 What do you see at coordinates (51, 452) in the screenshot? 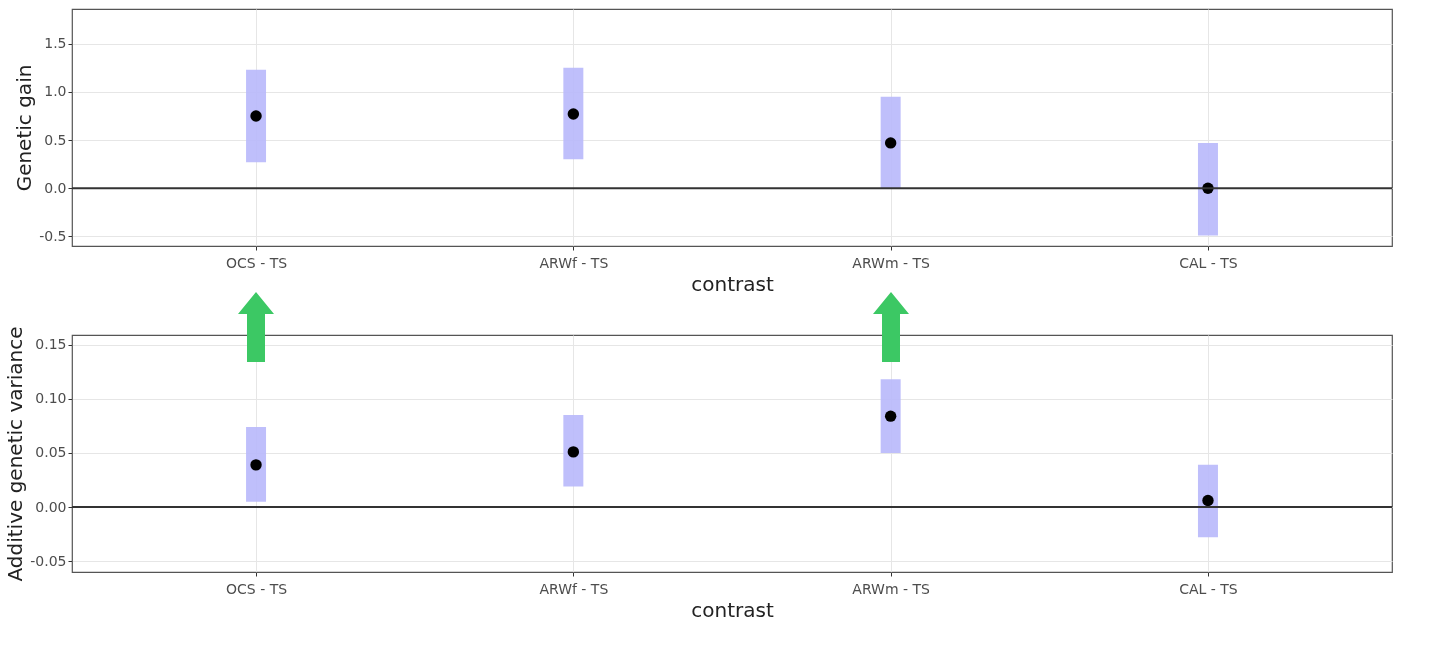
I see `y-tick-label: 0.05` at bounding box center [51, 452].